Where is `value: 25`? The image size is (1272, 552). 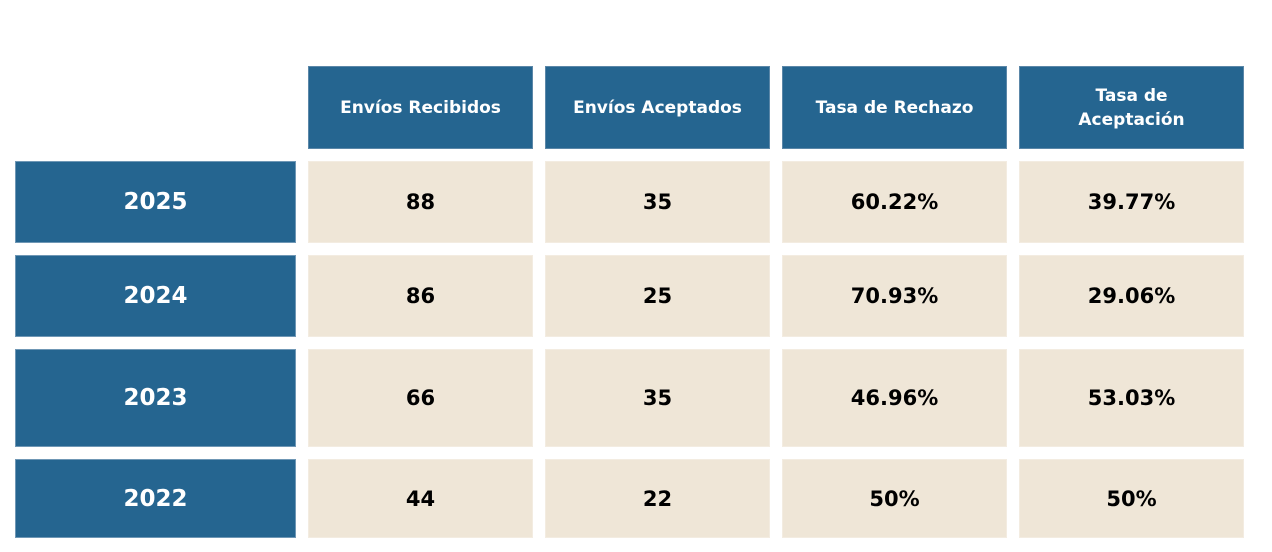
value: 25 is located at coordinates (657, 296).